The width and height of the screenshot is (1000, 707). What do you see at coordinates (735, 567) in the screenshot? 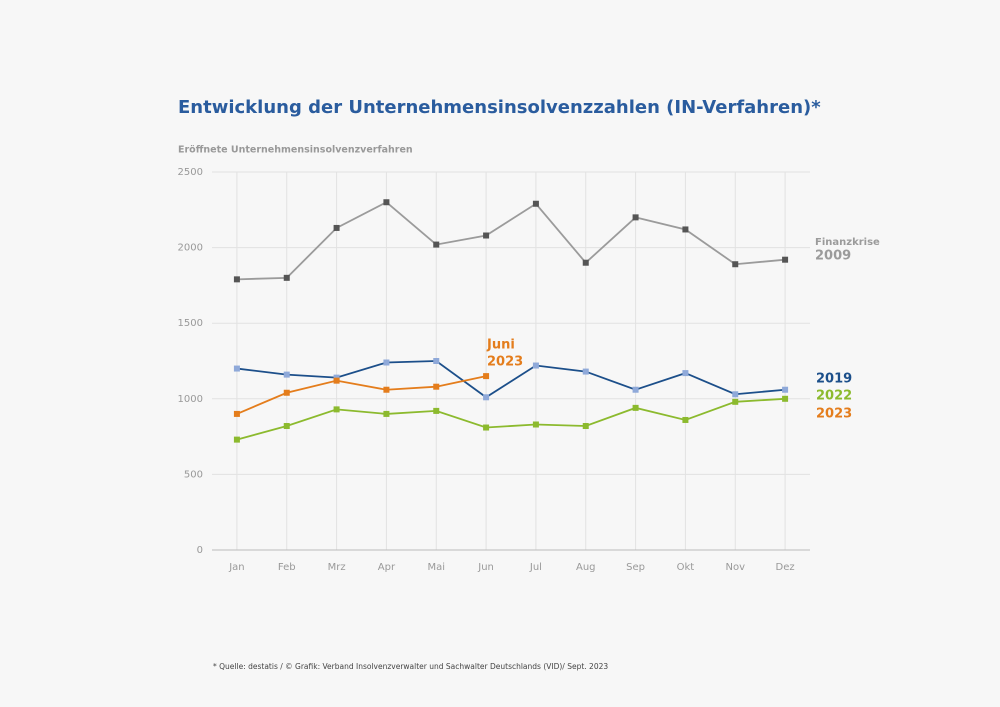
I see `x-tick-label: Nov` at bounding box center [735, 567].